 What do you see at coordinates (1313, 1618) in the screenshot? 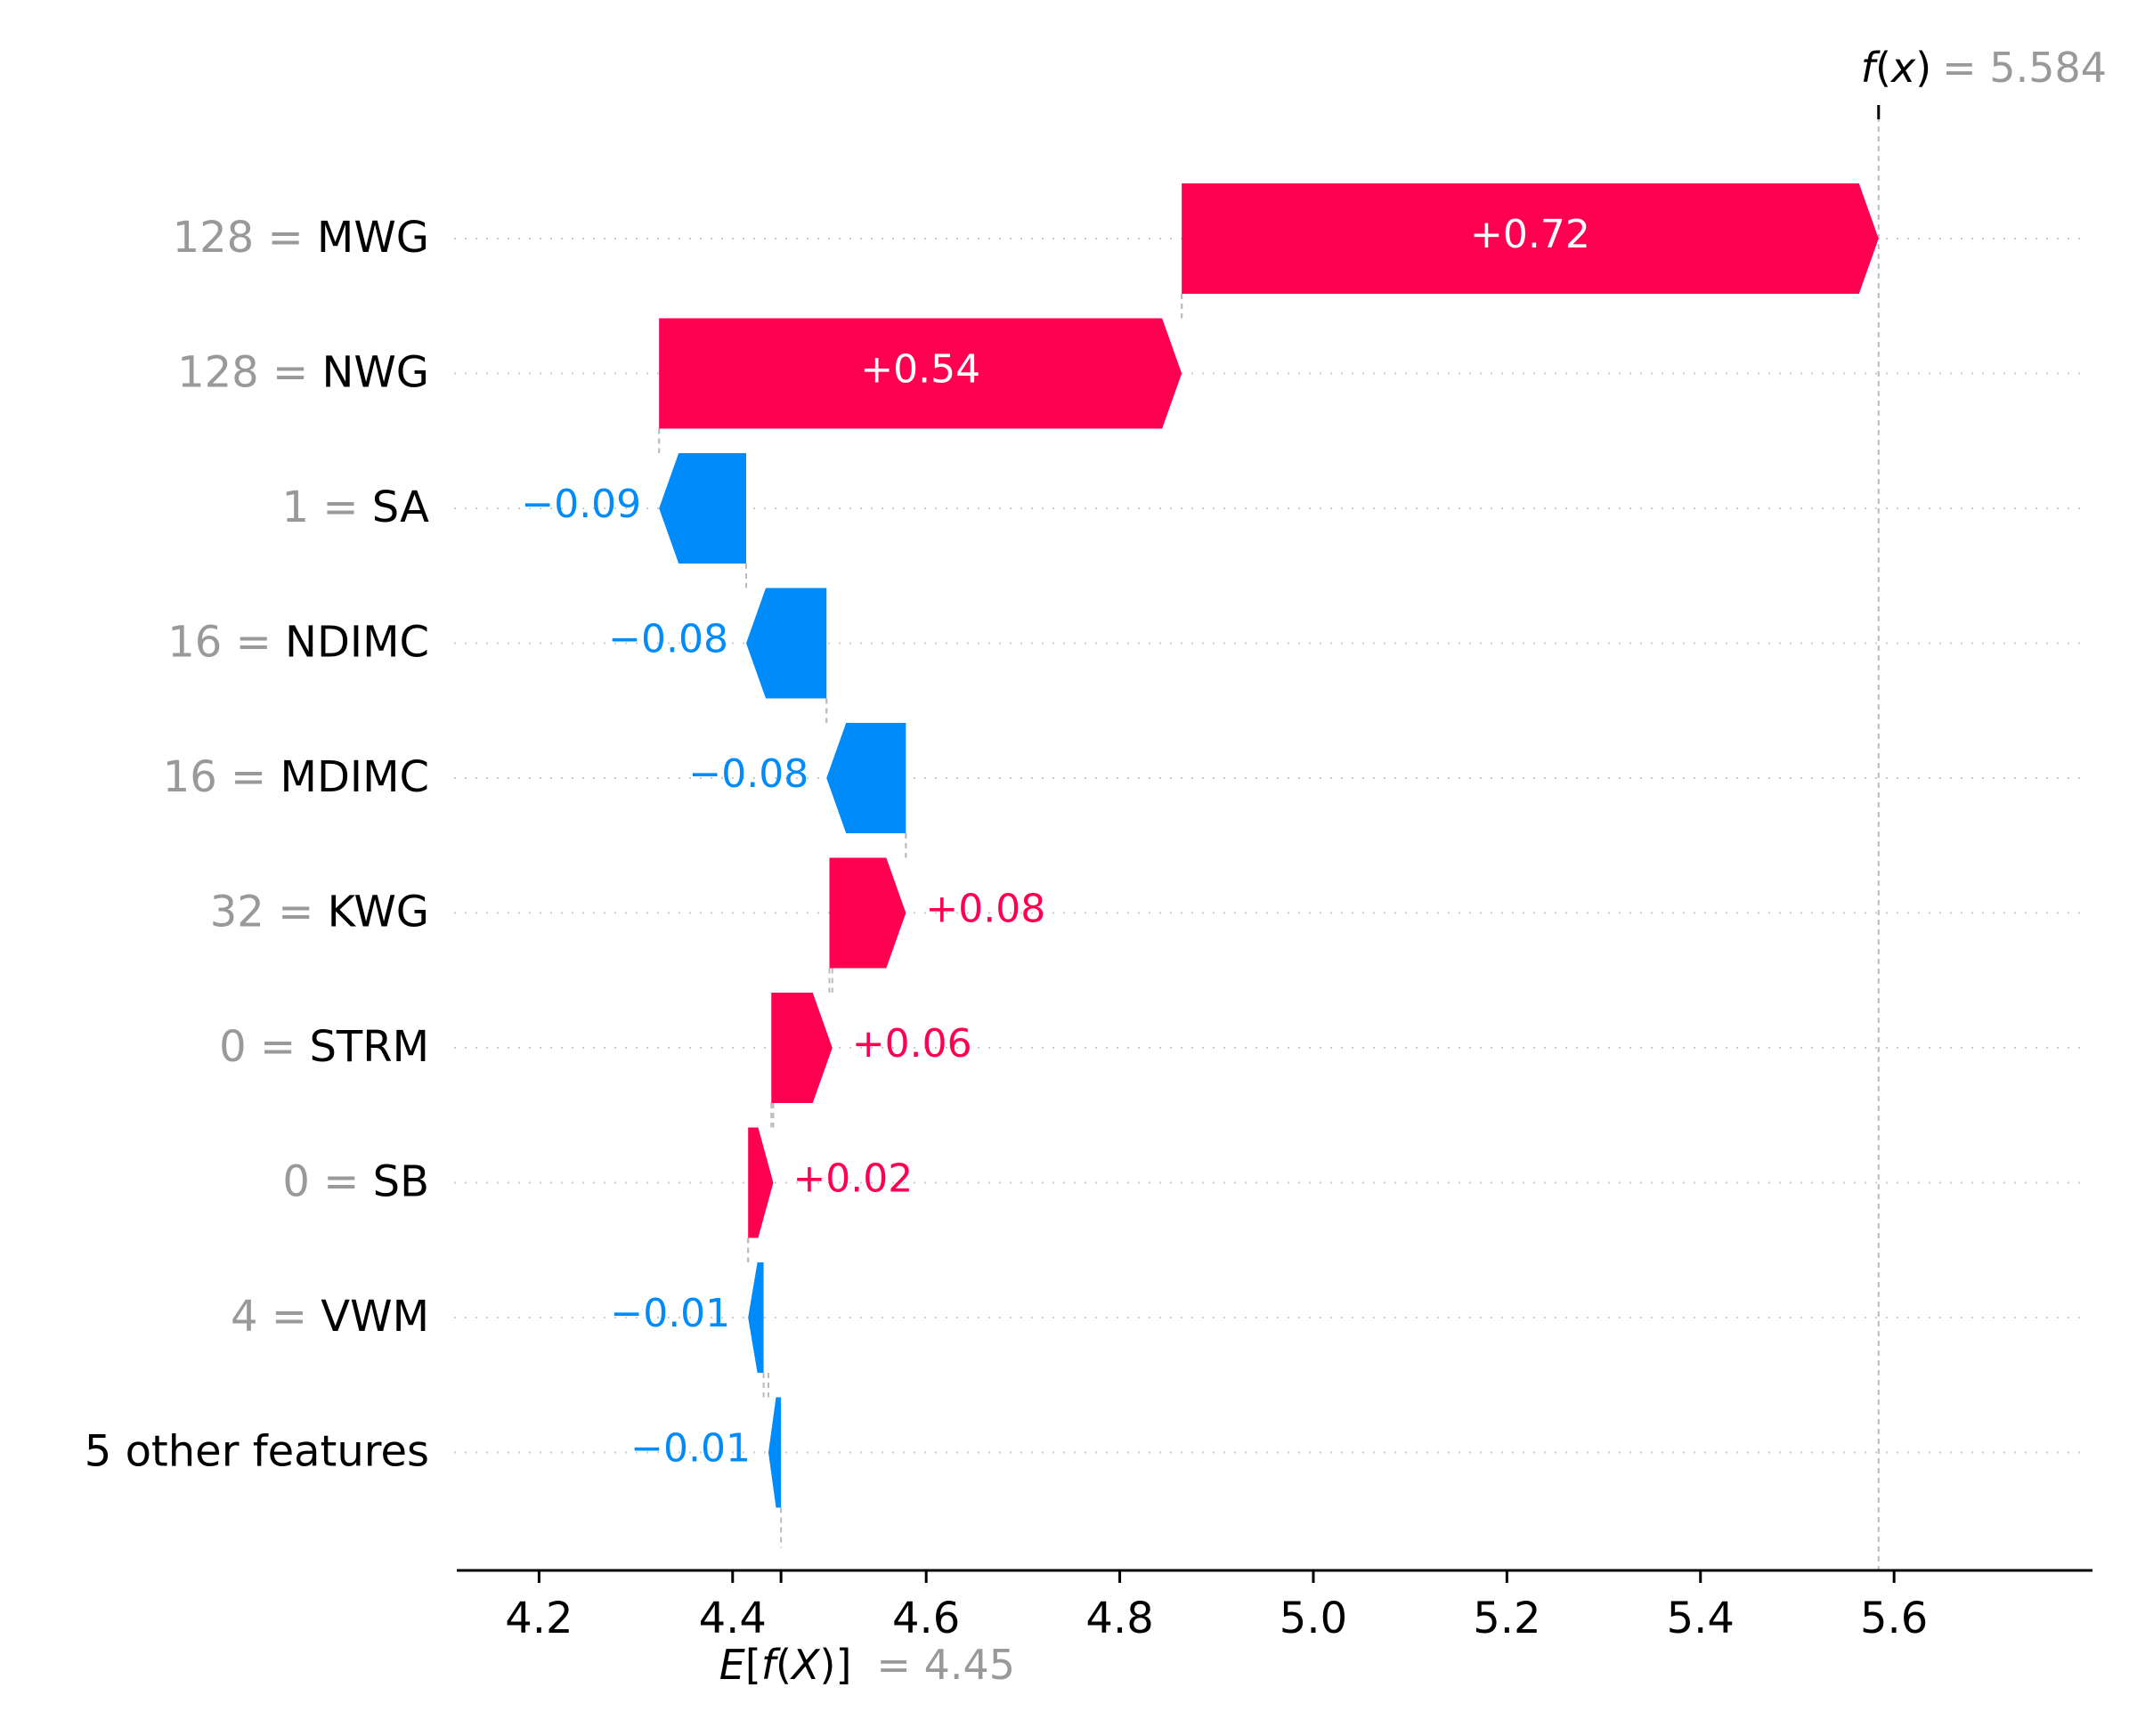
I see `x-tick-label: 5.0` at bounding box center [1313, 1618].